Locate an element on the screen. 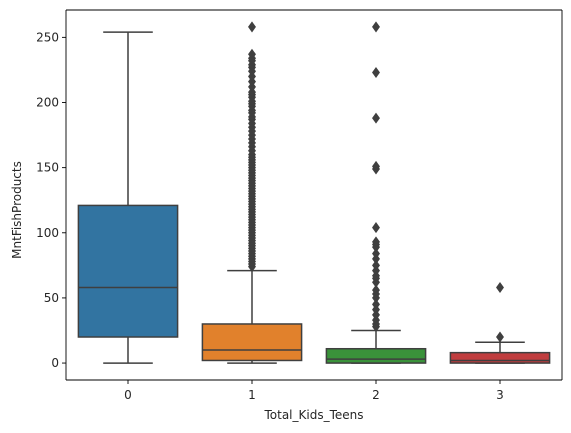 The height and width of the screenshot is (433, 571). y-axis-label: MntFishProducts is located at coordinates (17, 210).